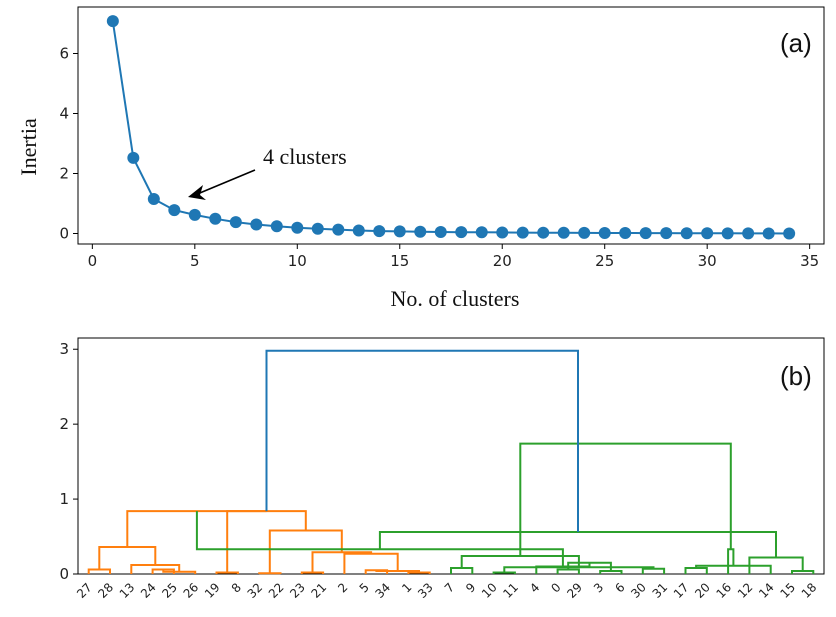 The width and height of the screenshot is (836, 617). What do you see at coordinates (84, 590) in the screenshot?
I see `leaf-label: 27` at bounding box center [84, 590].